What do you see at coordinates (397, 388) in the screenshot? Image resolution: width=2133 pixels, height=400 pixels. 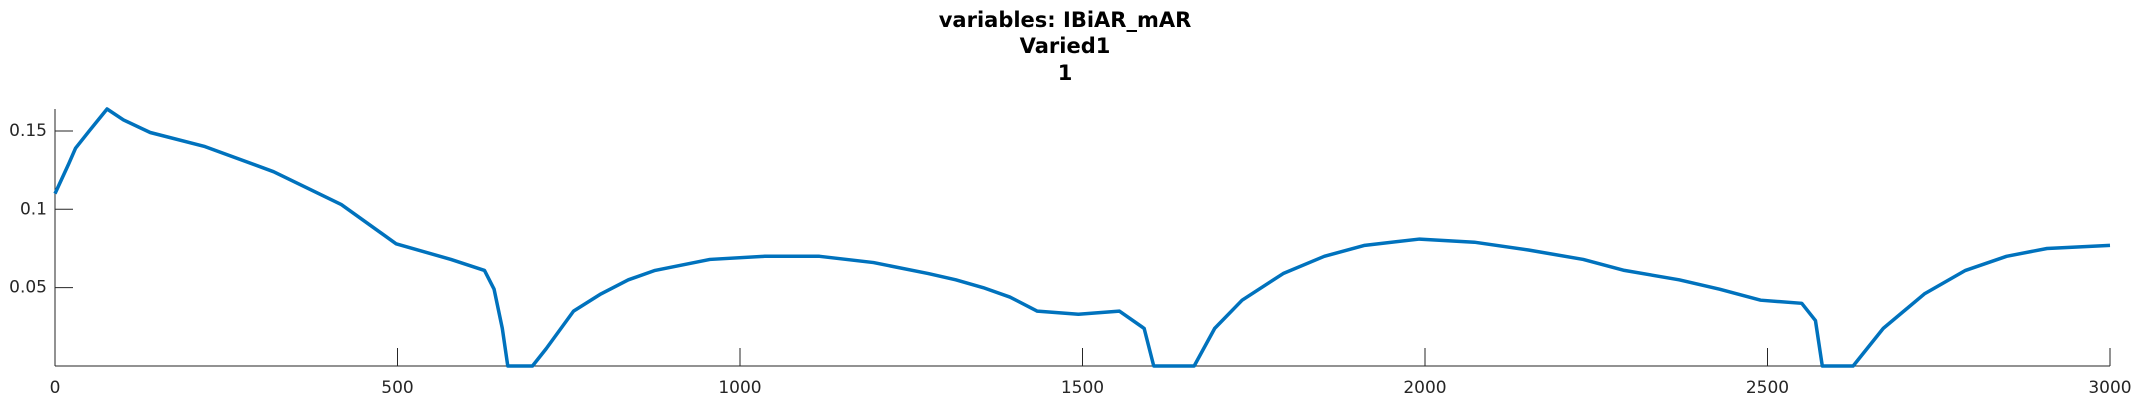 I see `x-tick-label: 500` at bounding box center [397, 388].